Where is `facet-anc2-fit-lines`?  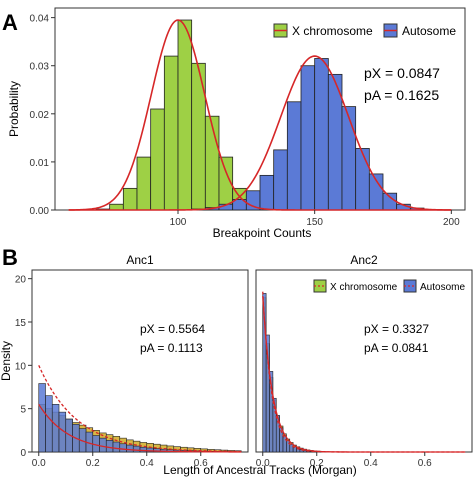 facet-anc2-fit-lines is located at coordinates (364, 372).